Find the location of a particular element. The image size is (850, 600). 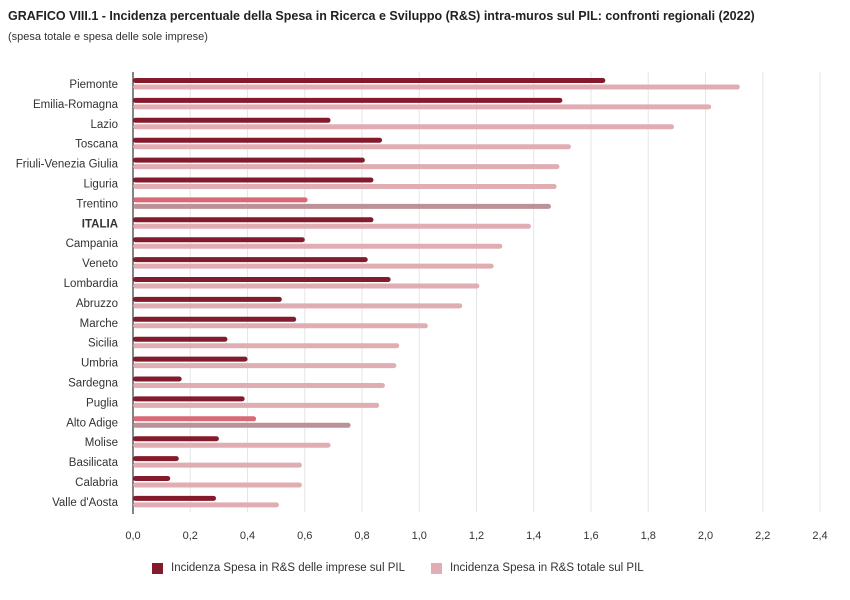

category-label: Alto Adige is located at coordinates (92, 423).